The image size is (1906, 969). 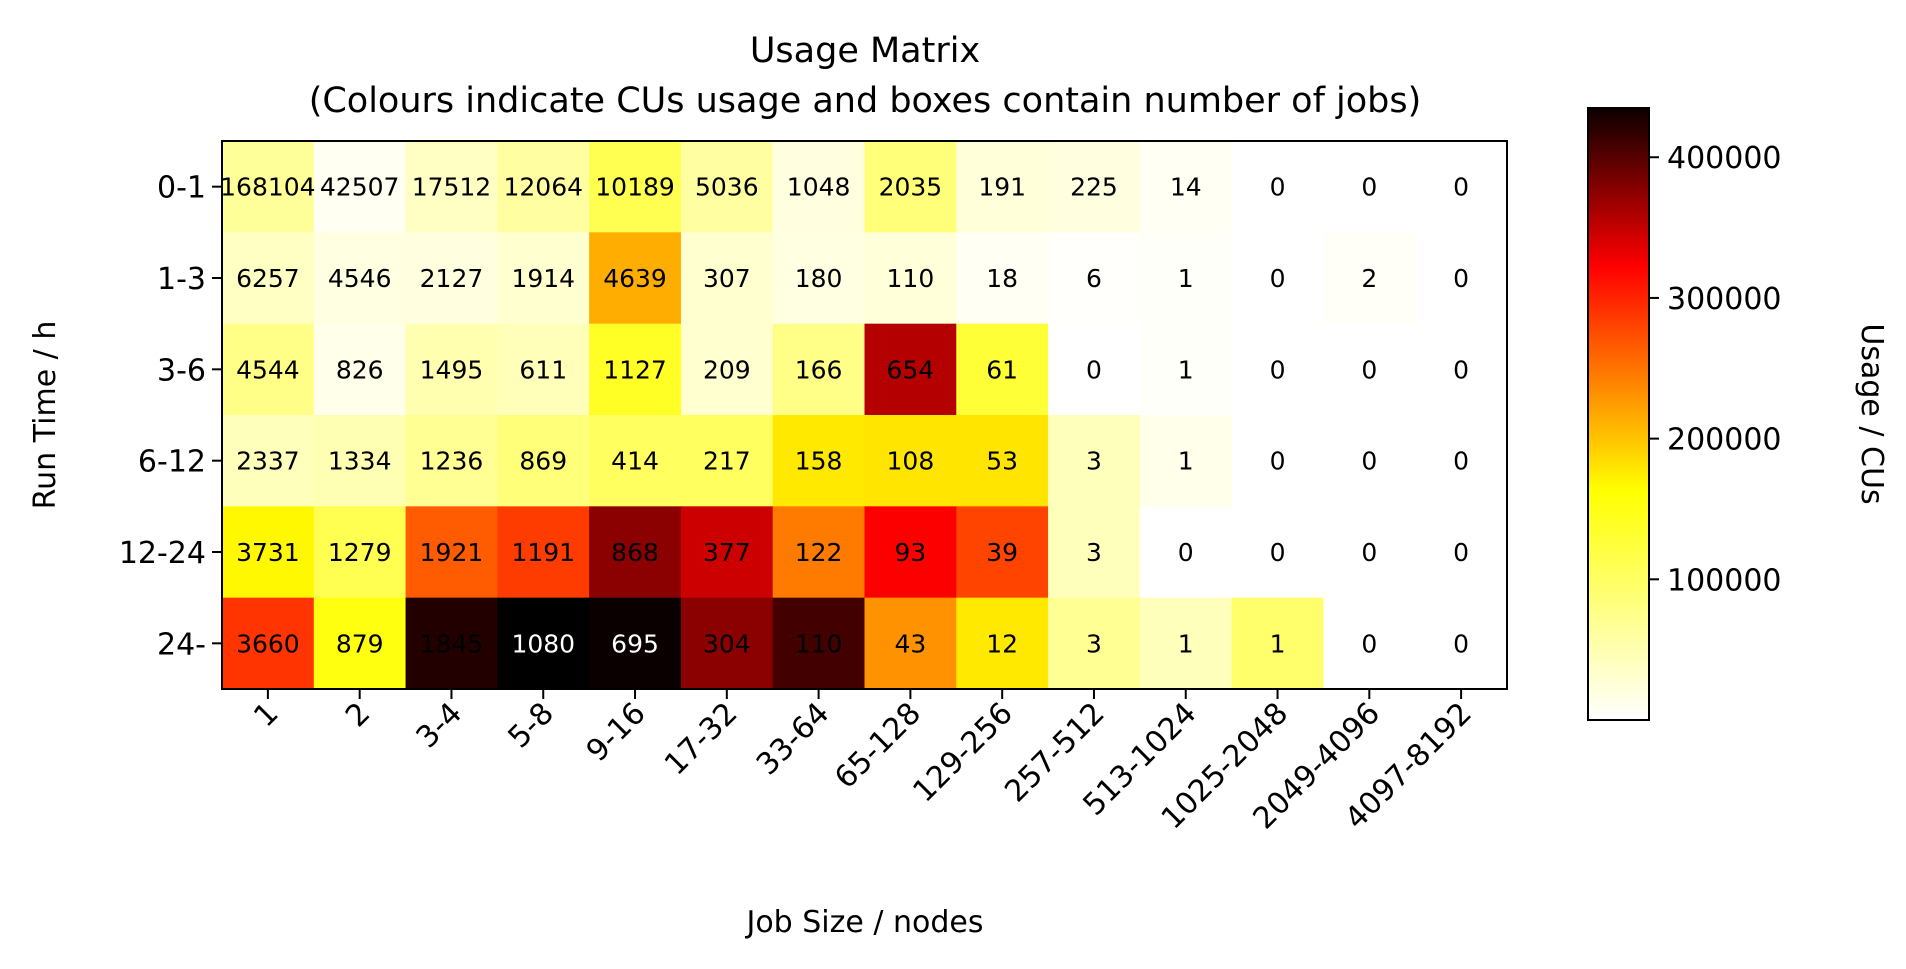 What do you see at coordinates (170, 416) in the screenshot?
I see `y-axis-ticks: 0-1 1-3 3-6 6-12 12-24 24-` at bounding box center [170, 416].